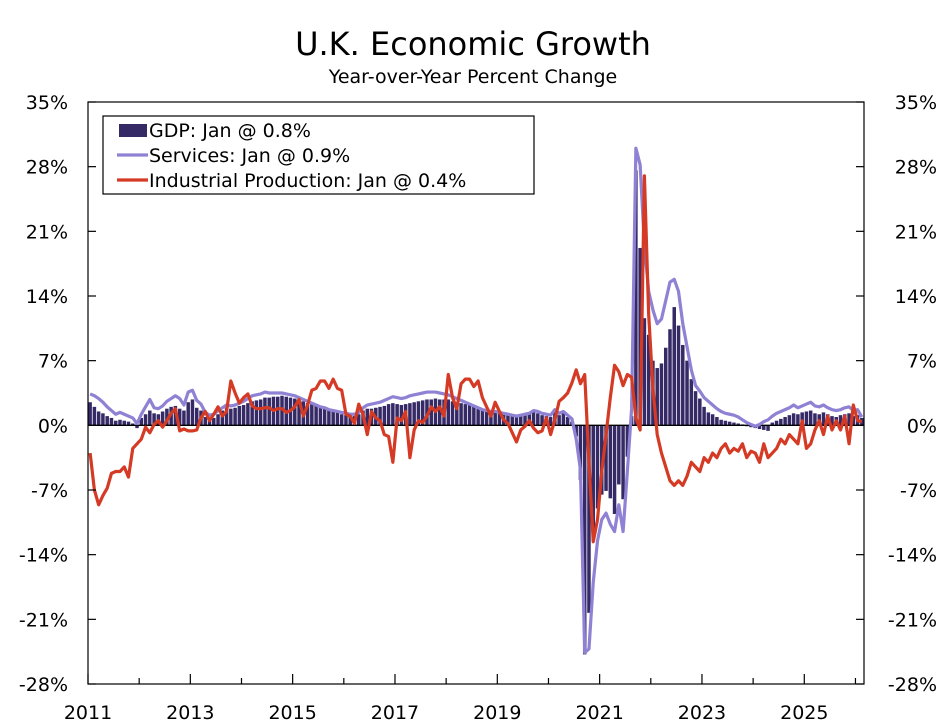  I want to click on x-tick-label: 2021, so click(599, 713).